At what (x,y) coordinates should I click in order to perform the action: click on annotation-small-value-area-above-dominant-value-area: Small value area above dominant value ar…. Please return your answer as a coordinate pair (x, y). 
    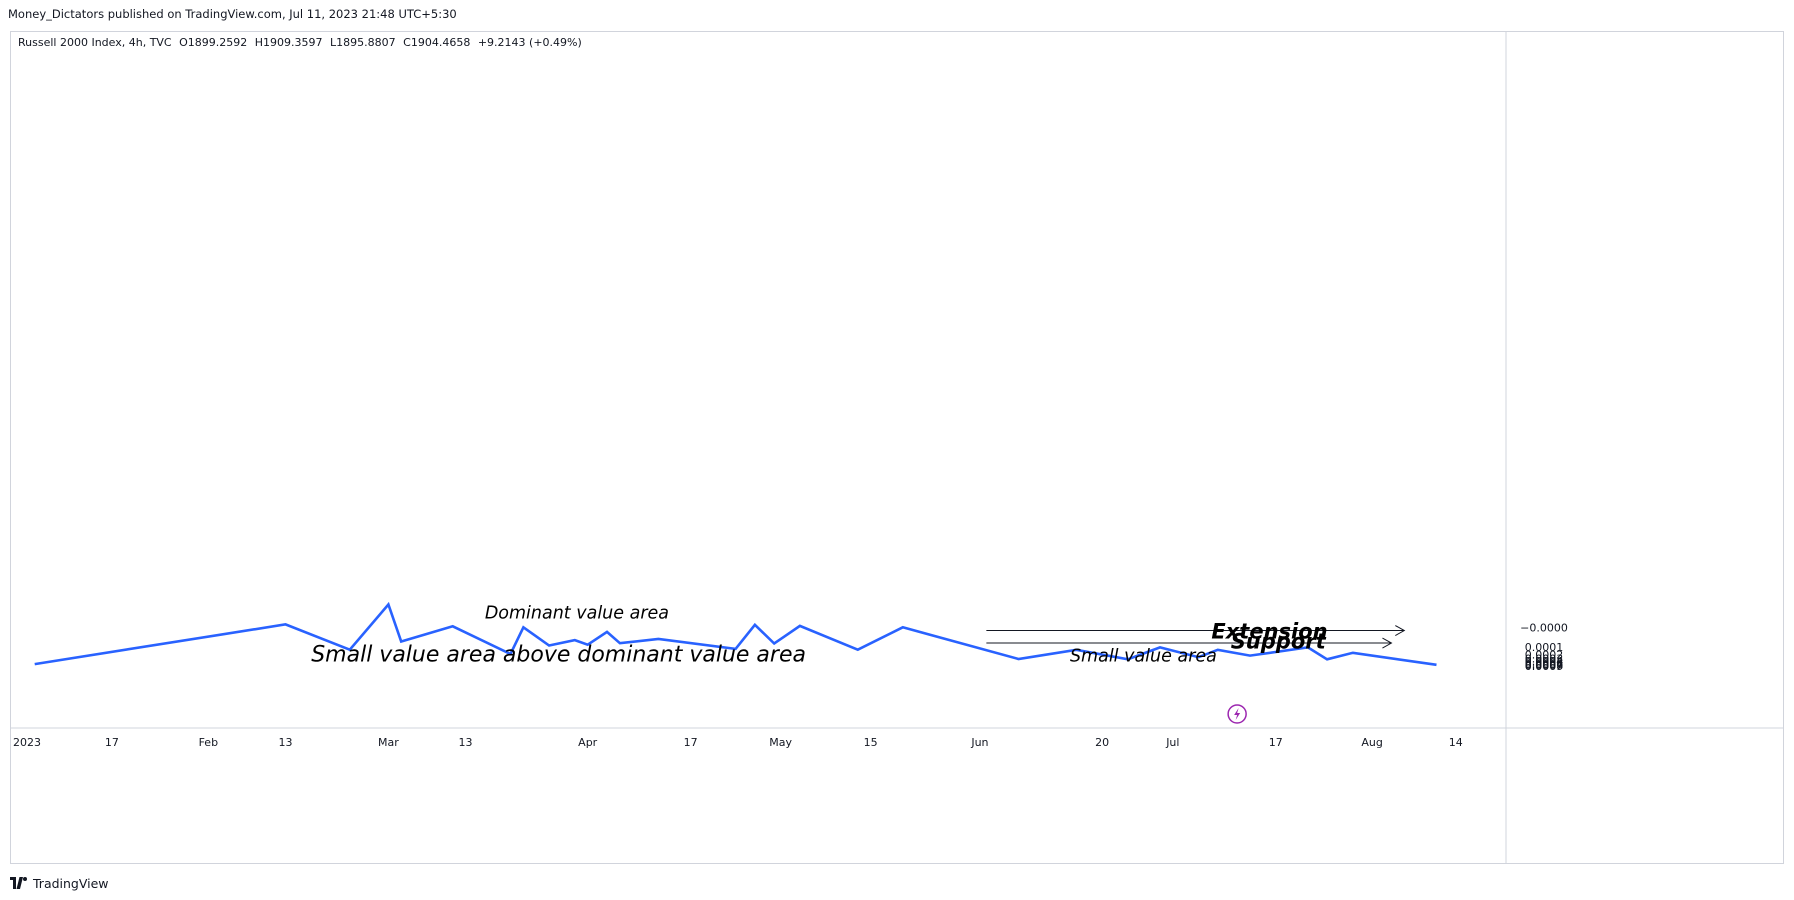
    Looking at the image, I should click on (558, 654).